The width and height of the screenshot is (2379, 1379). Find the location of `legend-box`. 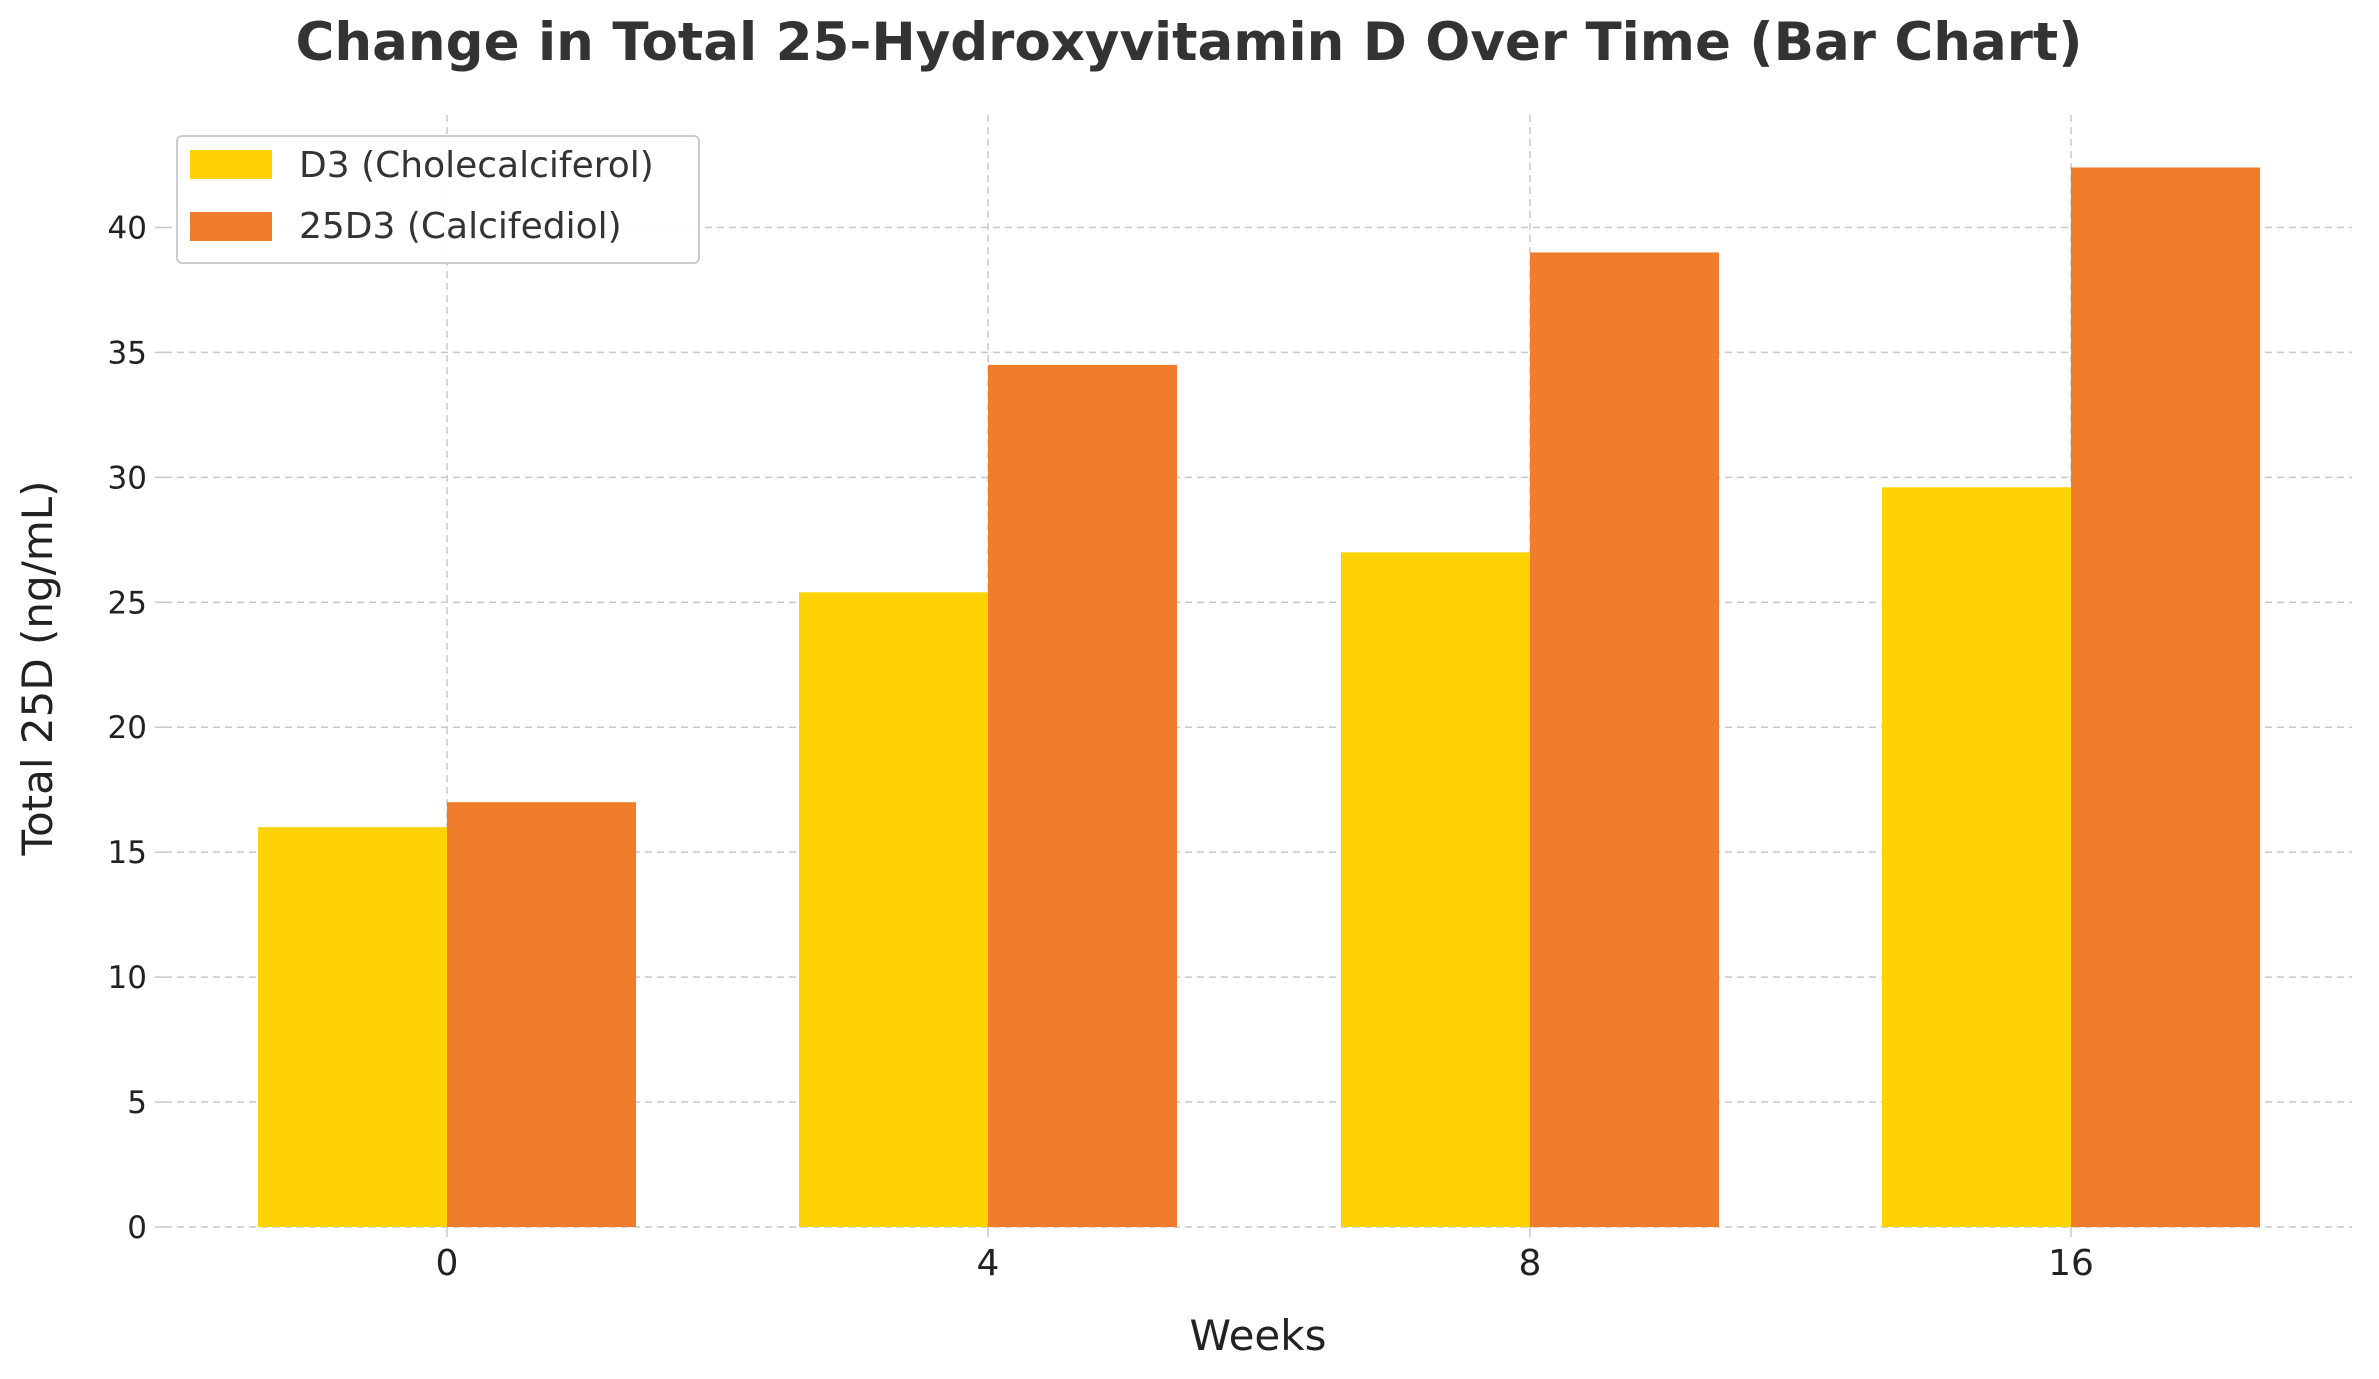

legend-box is located at coordinates (438, 199).